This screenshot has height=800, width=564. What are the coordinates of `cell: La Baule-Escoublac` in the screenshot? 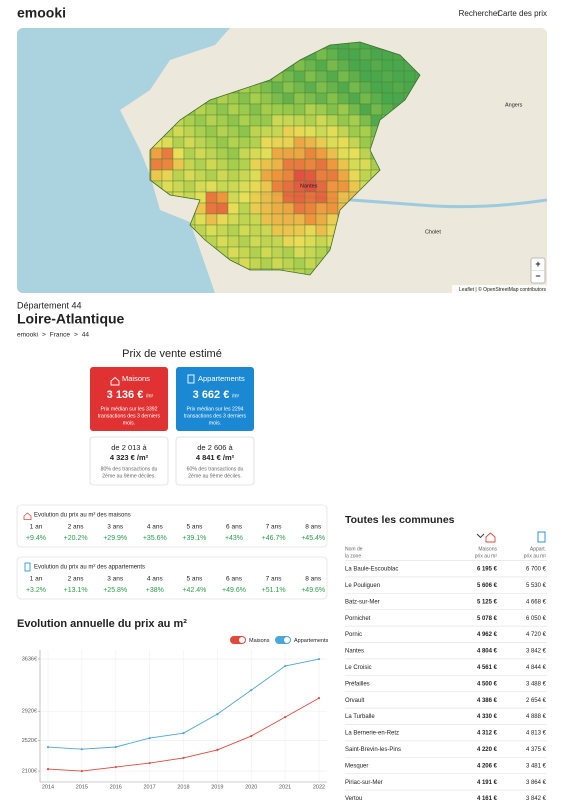 It's located at (371, 570).